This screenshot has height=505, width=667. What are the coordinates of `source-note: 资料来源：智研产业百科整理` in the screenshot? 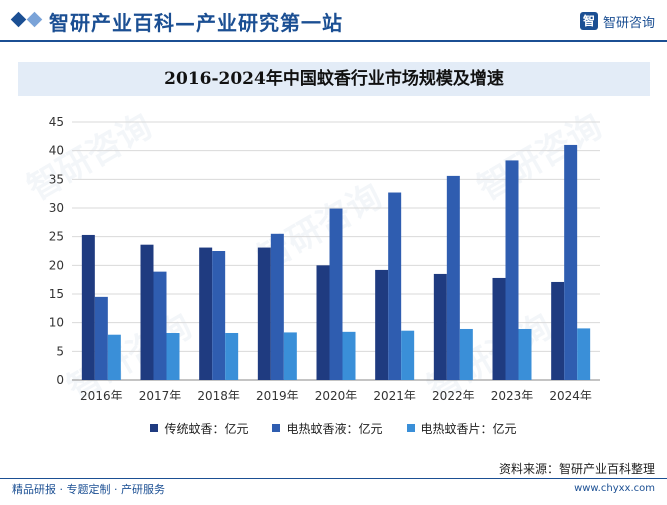 It's located at (576, 469).